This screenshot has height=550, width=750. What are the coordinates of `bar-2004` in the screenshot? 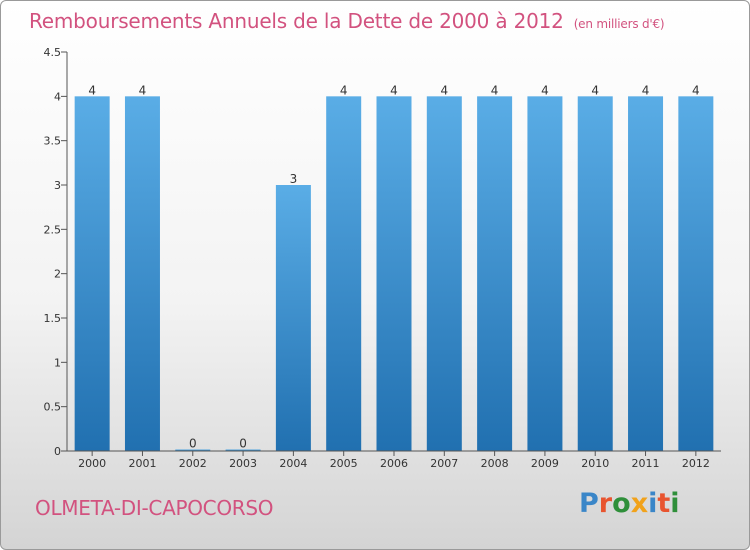 It's located at (293, 318).